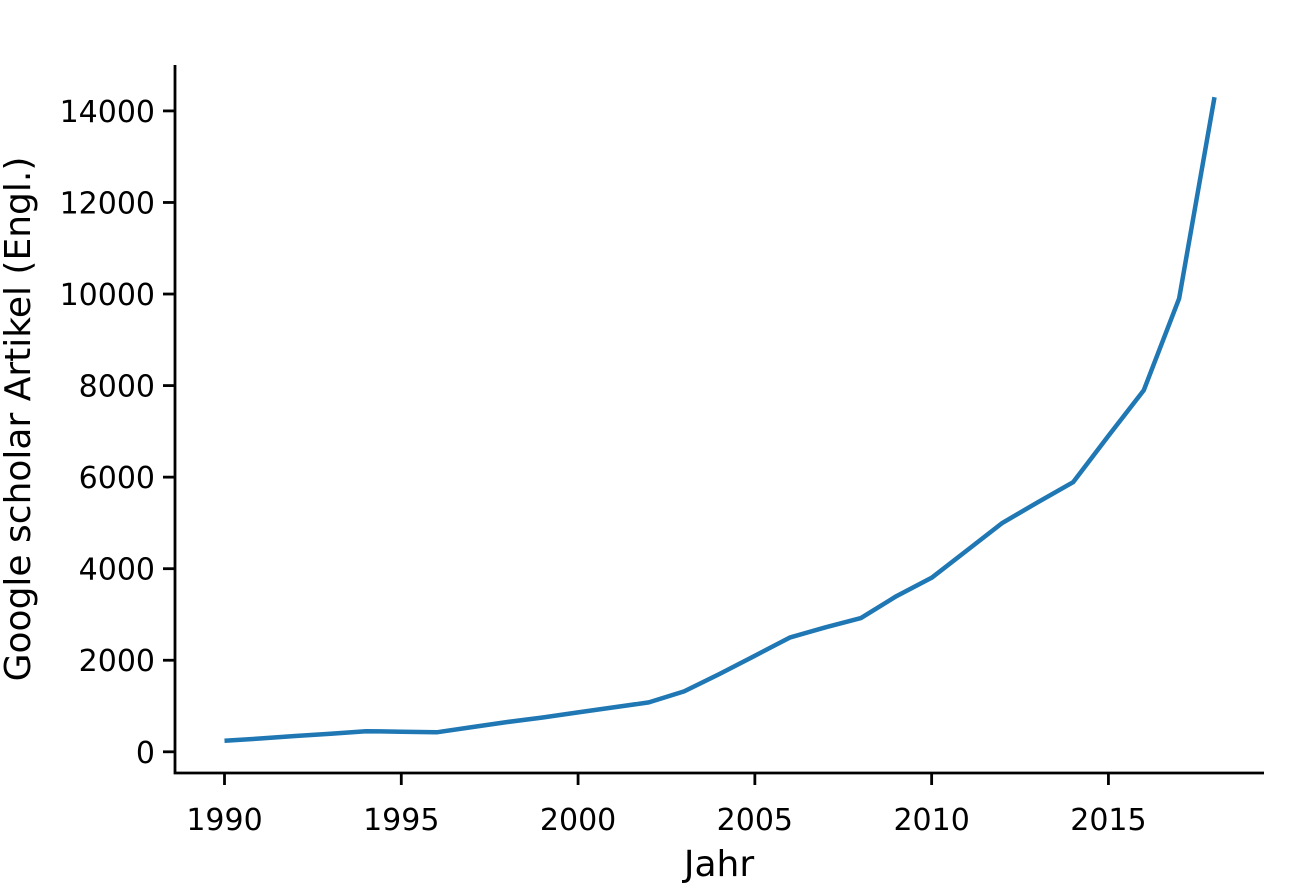 This screenshot has height=888, width=1291. I want to click on y-axis-tick-label: 2000, so click(117, 661).